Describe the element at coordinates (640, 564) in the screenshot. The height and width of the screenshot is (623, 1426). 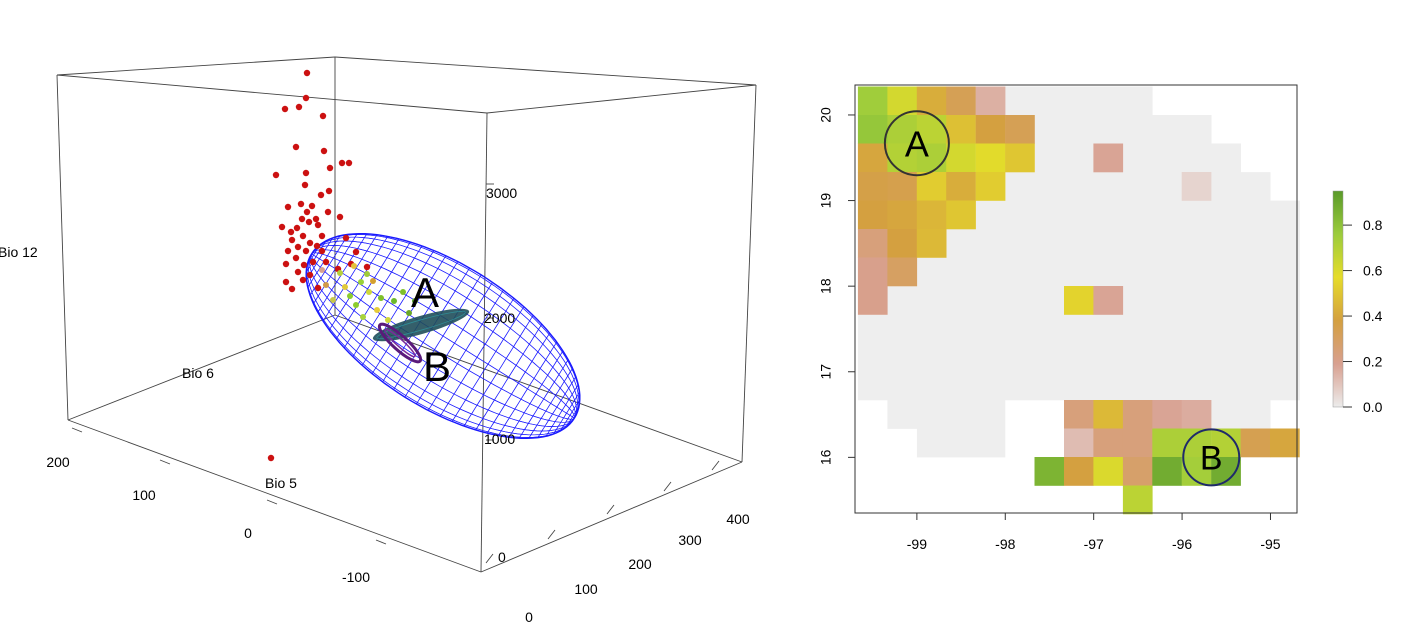
I see `x-tick-label: 200` at that location.